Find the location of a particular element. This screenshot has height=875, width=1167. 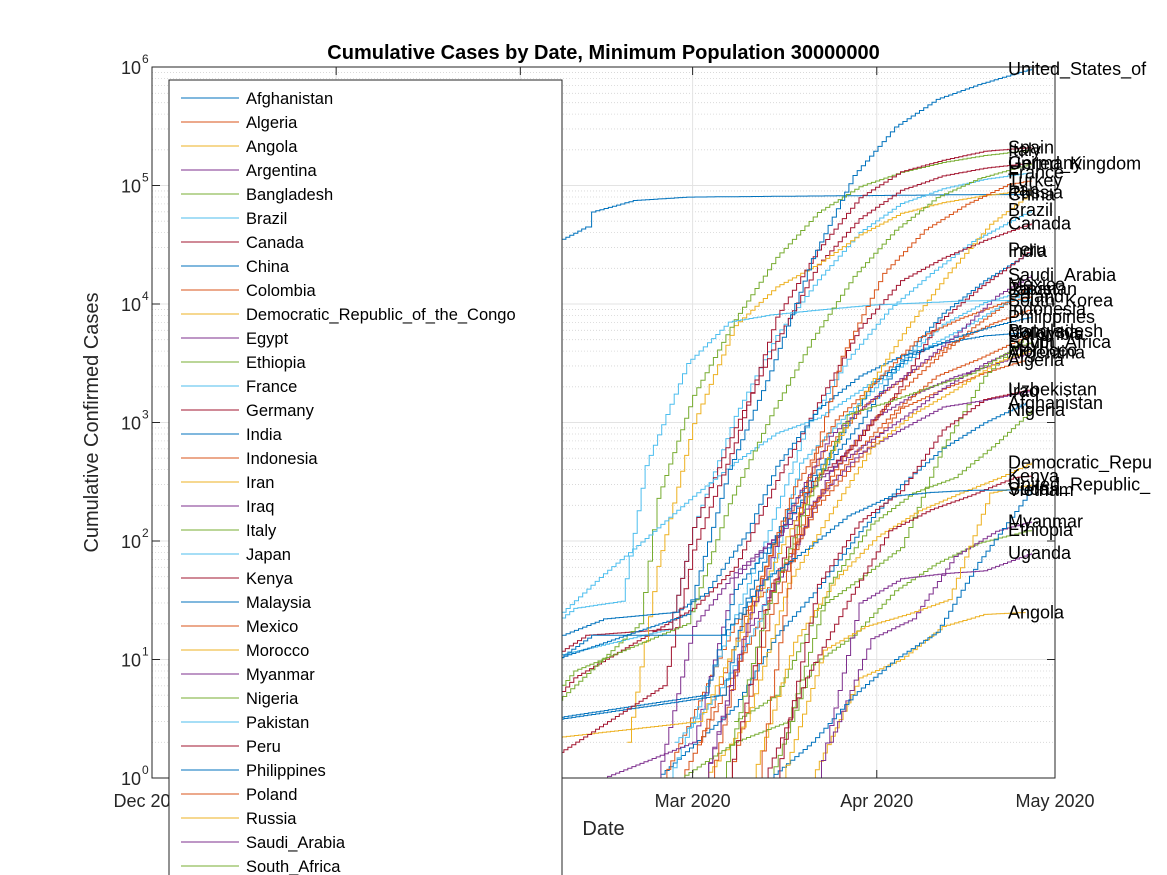

end-label-germany: Germany is located at coordinates (1045, 163).